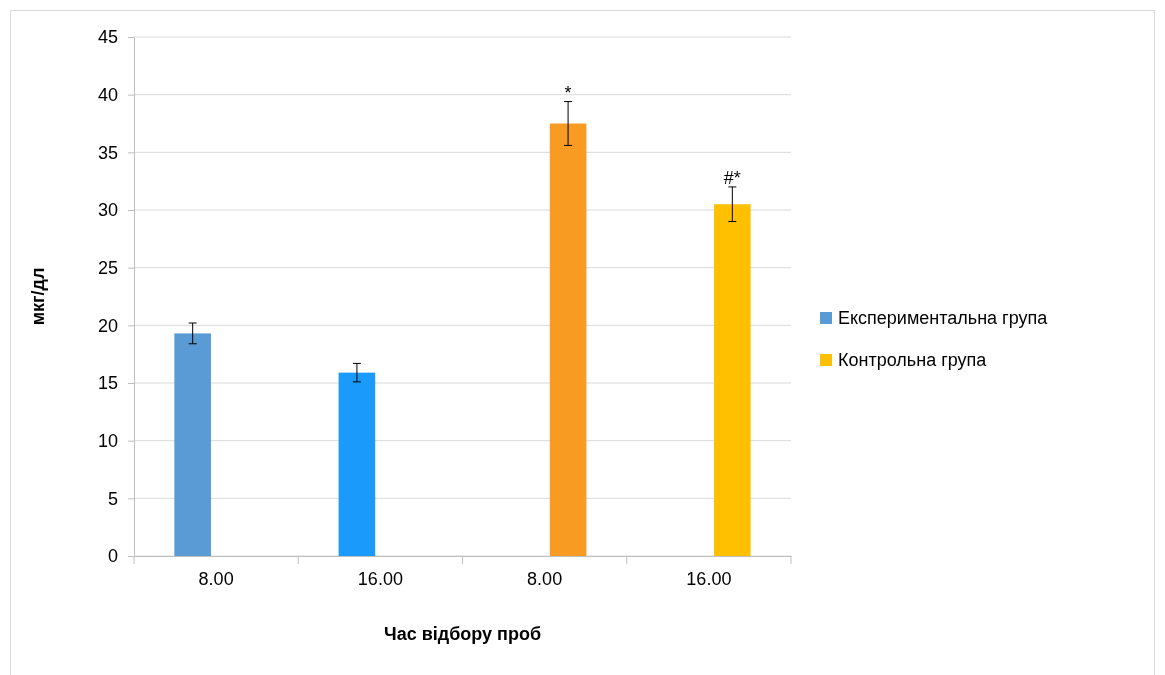 The image size is (1165, 675). What do you see at coordinates (38, 296) in the screenshot?
I see `y-axis-title: мкг/дл` at bounding box center [38, 296].